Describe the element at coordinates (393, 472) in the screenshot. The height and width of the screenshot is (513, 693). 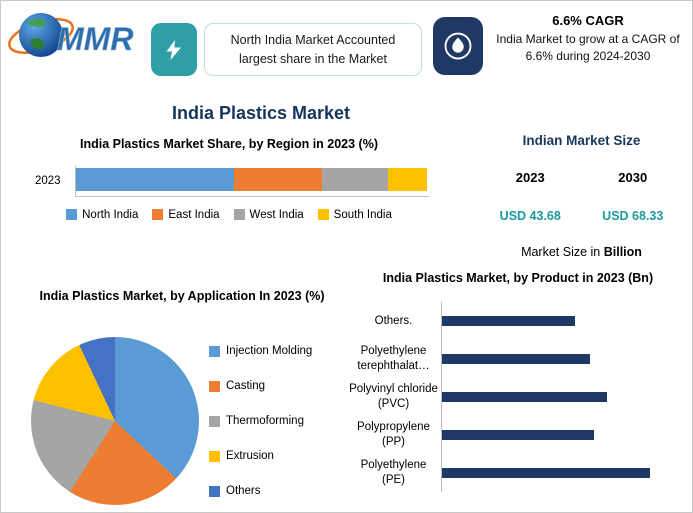
I see `category-label: Polyethylene (PE)` at that location.